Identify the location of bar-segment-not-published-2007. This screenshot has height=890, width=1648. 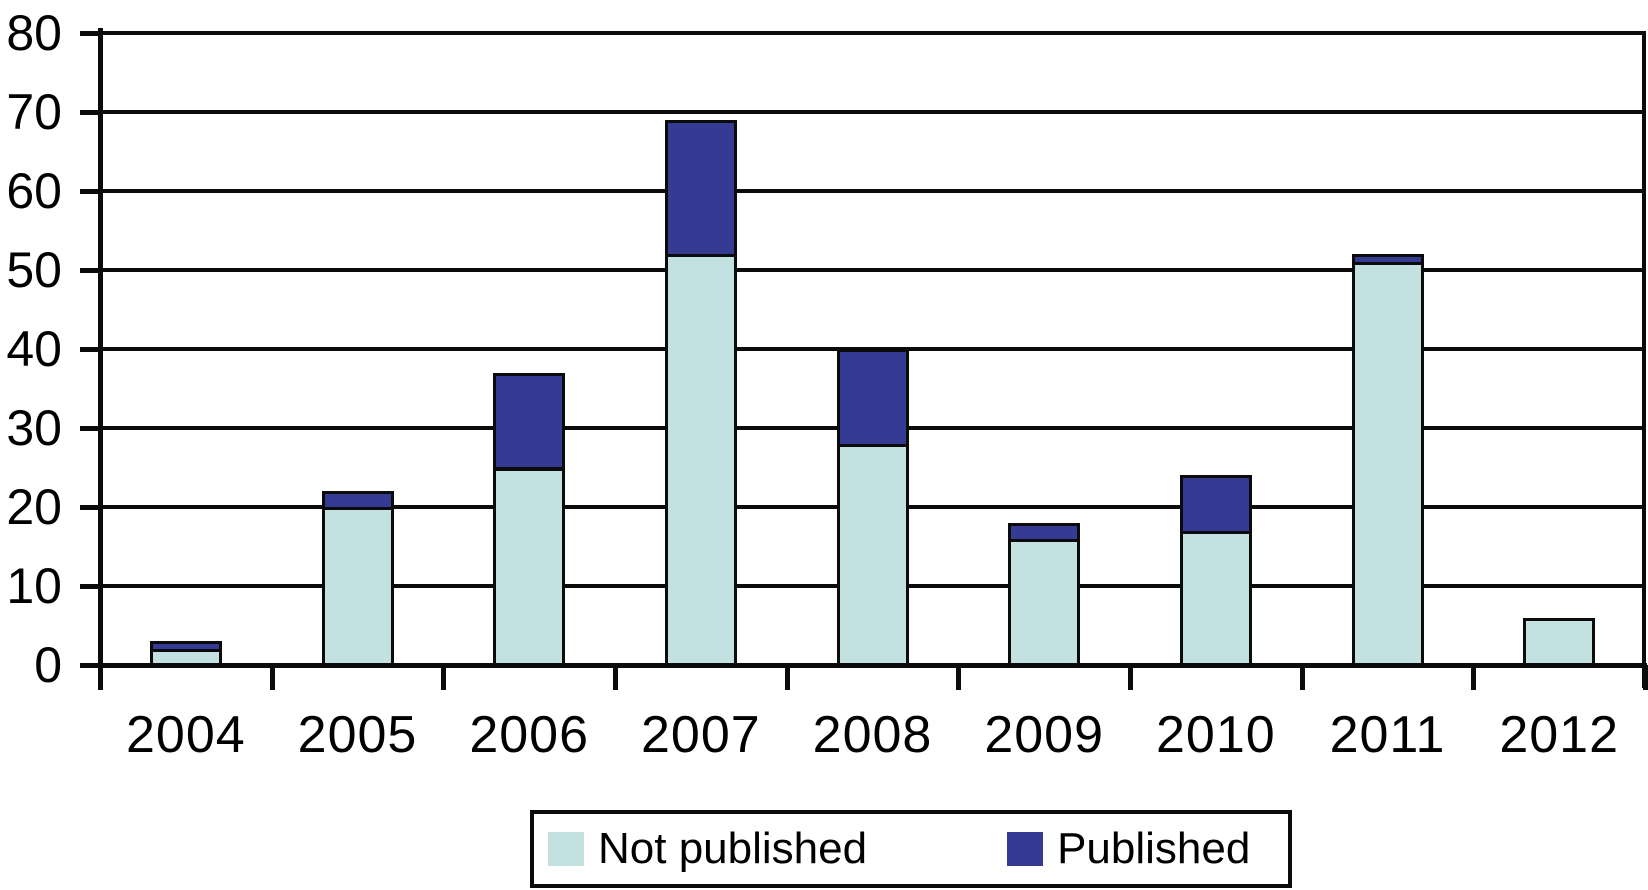
(701, 461).